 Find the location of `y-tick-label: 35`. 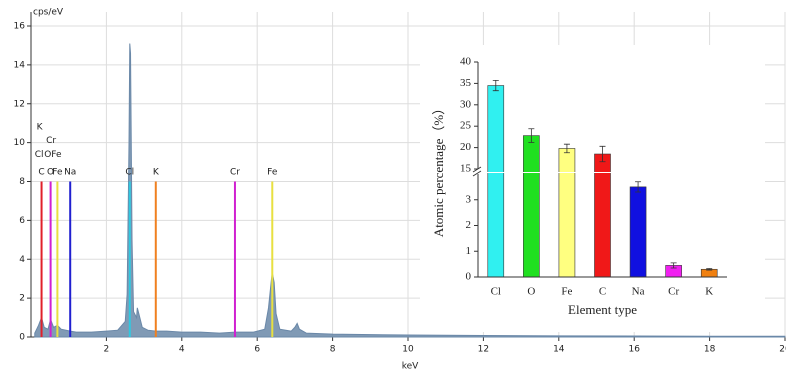

y-tick-label: 35 is located at coordinates (466, 83).